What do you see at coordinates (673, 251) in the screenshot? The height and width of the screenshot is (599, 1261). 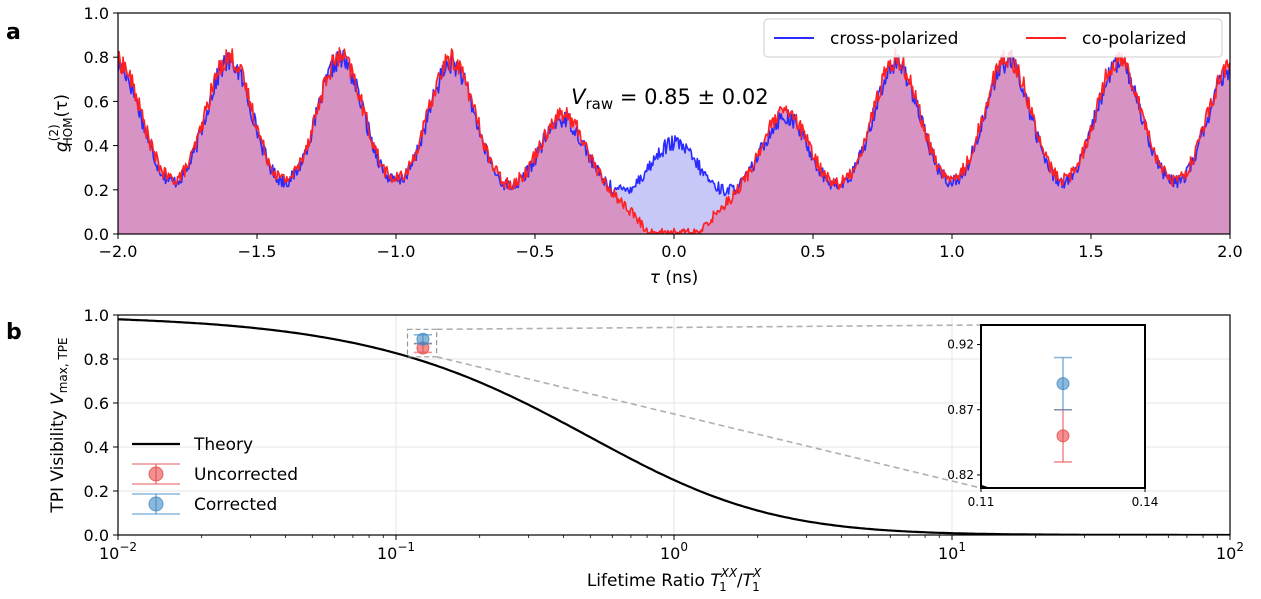 I see `x-tick-label: 0.0` at bounding box center [673, 251].